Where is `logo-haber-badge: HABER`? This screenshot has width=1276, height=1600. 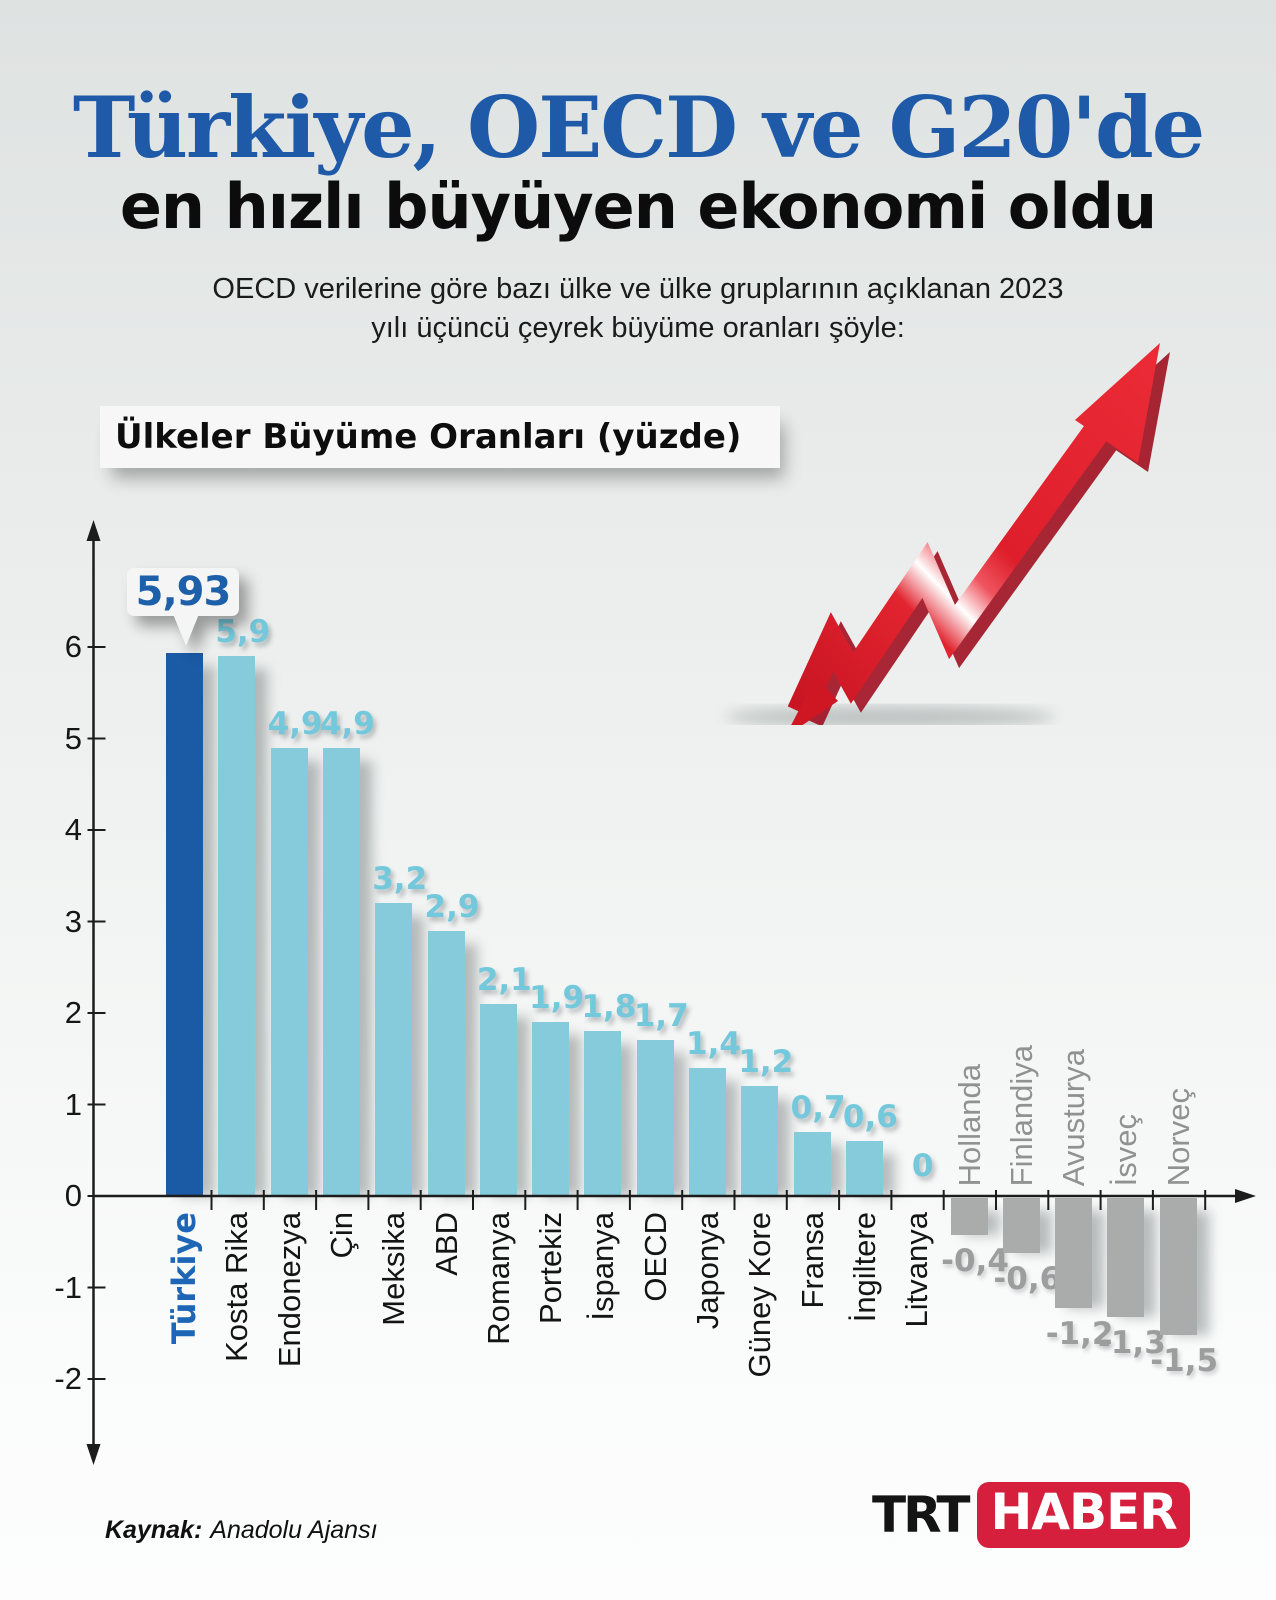 logo-haber-badge: HABER is located at coordinates (1083, 1515).